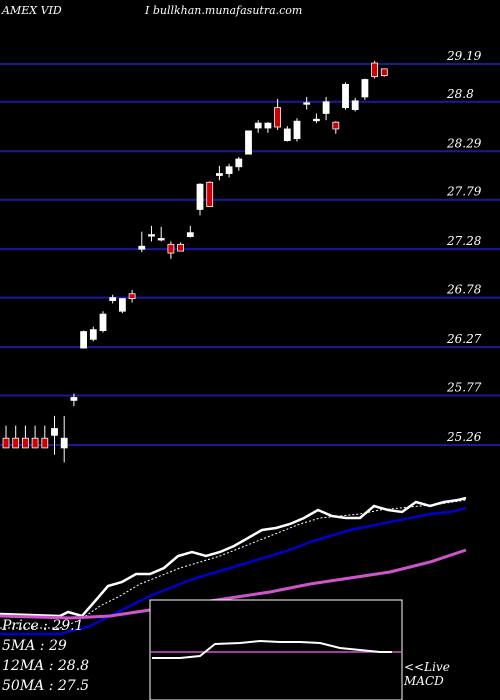  I want to click on ma50-readout: 50MA : 27.5, so click(46, 686).